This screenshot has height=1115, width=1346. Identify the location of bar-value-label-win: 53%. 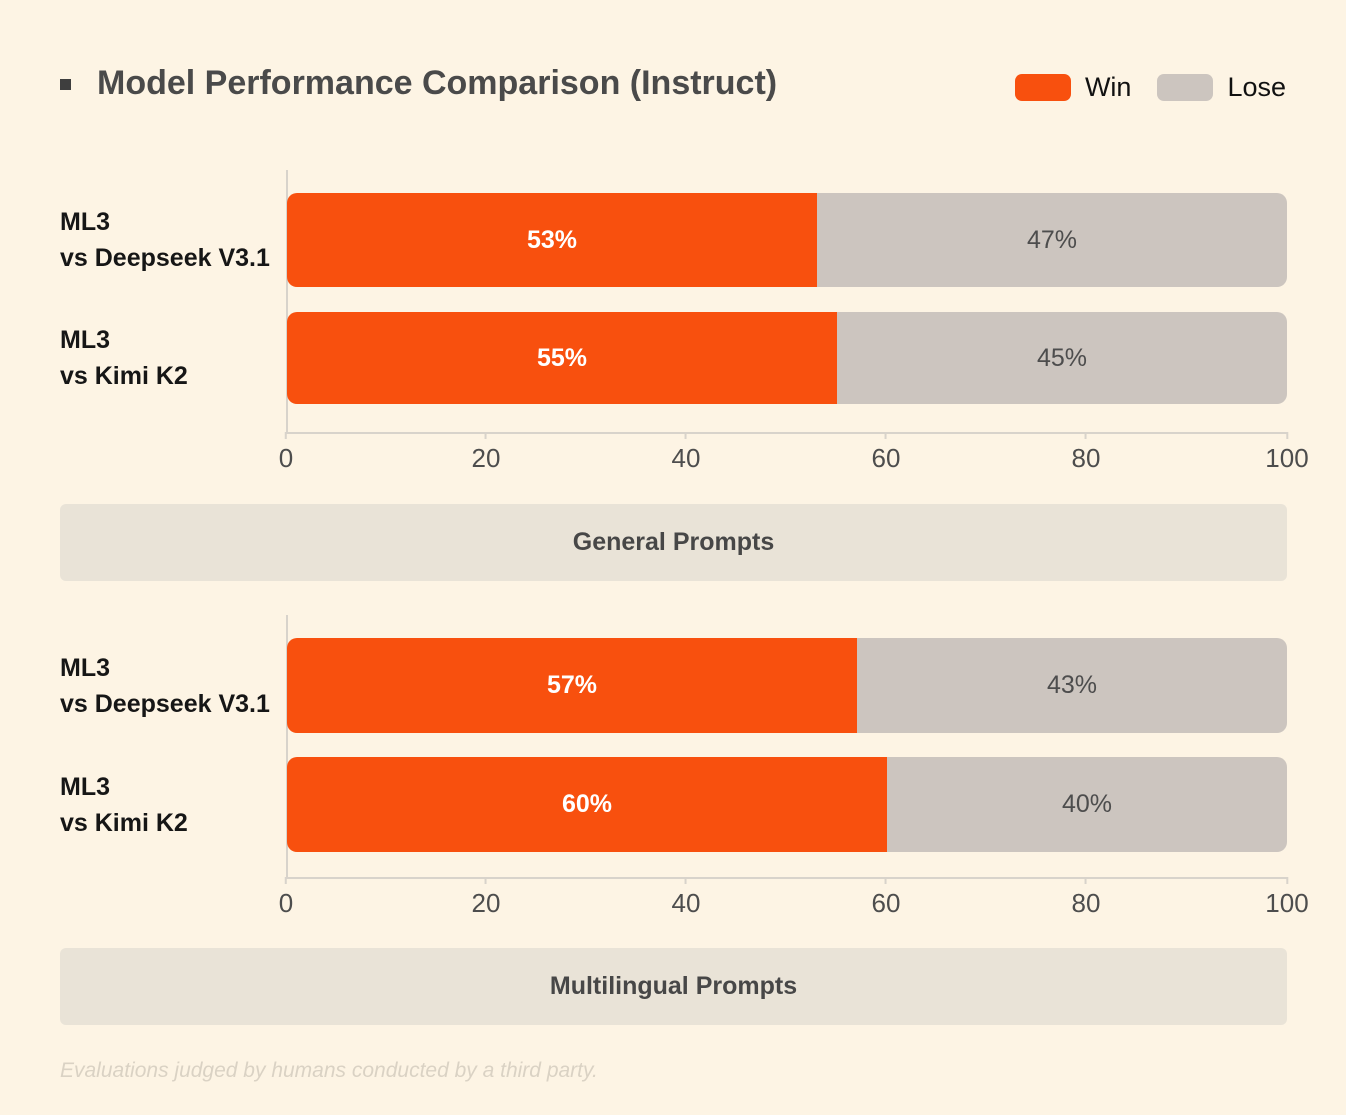
(552, 239).